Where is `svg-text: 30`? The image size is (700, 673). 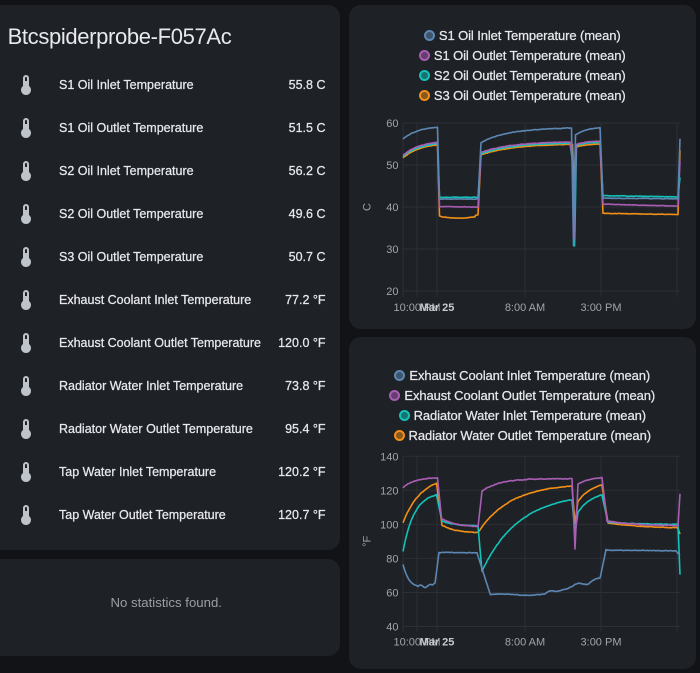 svg-text: 30 is located at coordinates (392, 250).